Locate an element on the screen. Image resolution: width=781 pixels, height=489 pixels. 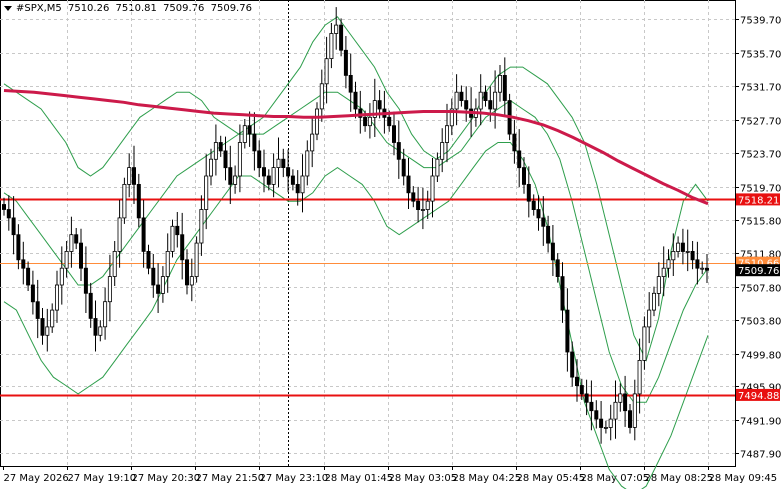
y-tick-label: 7495.90 is located at coordinates (760, 388).